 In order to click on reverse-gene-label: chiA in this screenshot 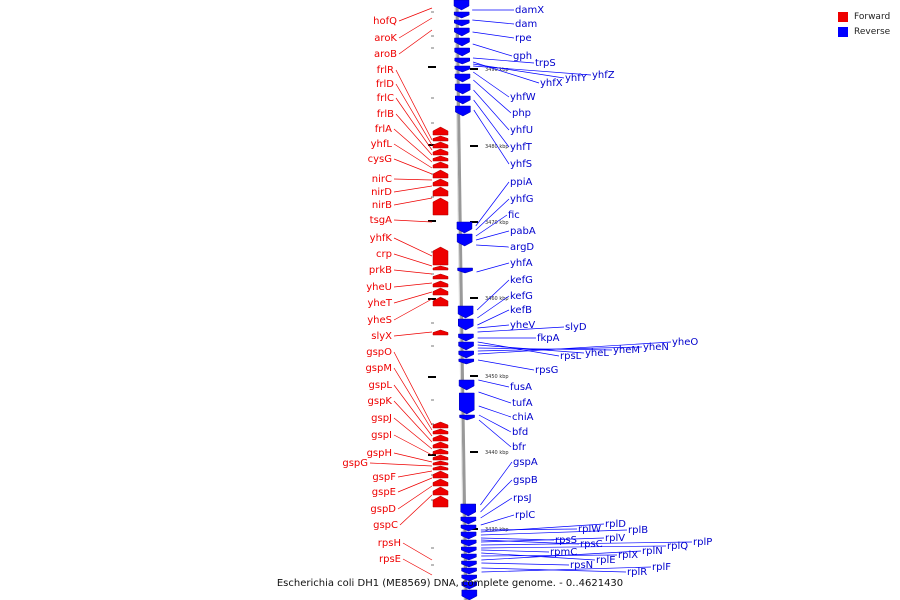, I will do `click(523, 417)`.